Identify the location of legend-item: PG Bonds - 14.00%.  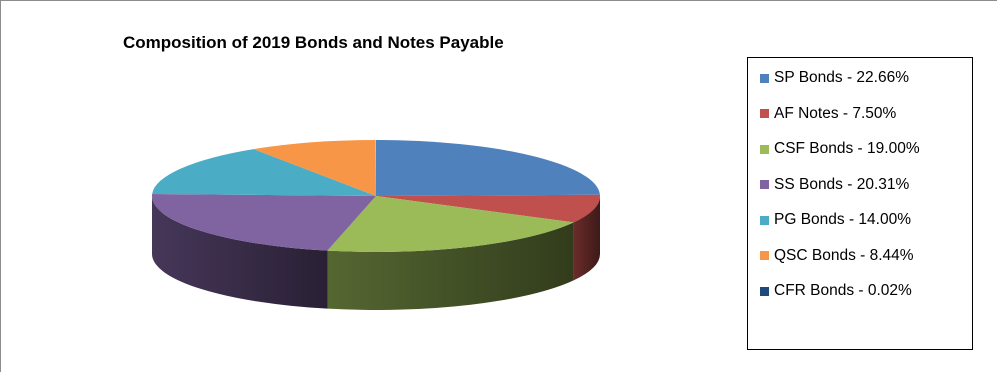
(835, 220).